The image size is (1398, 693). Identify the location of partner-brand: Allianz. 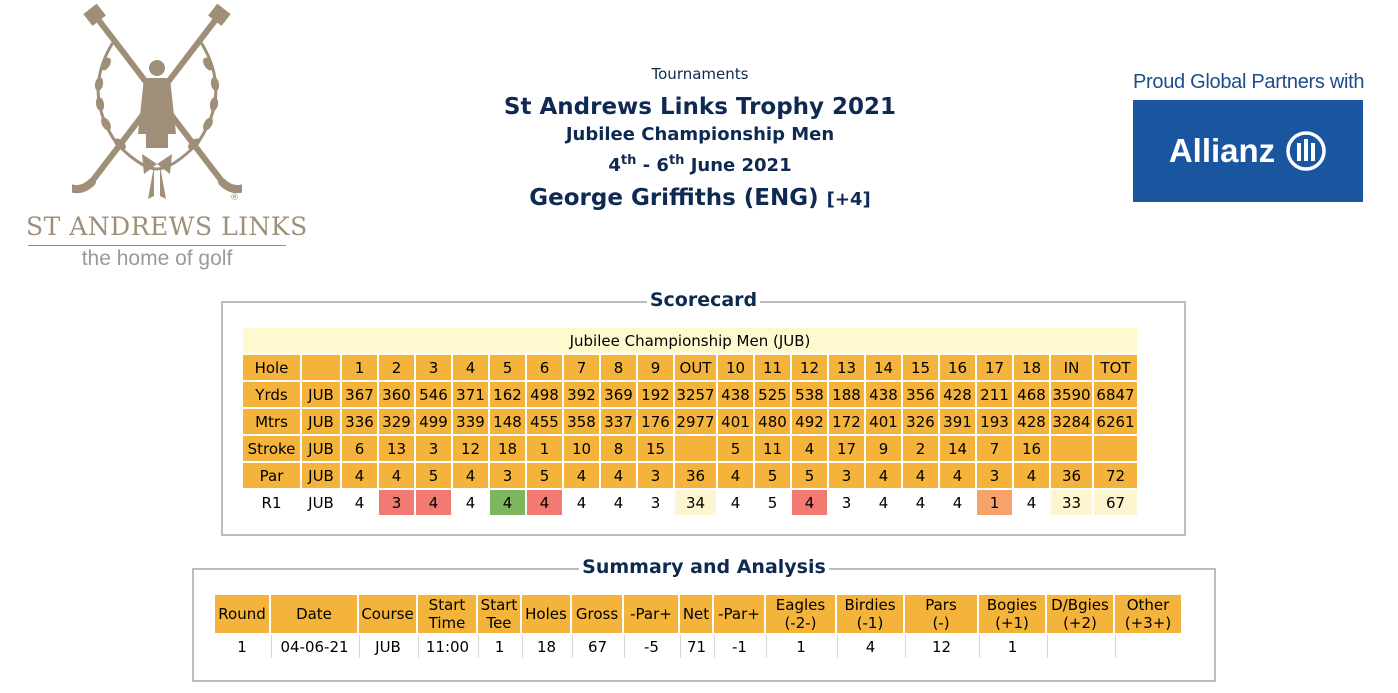
(1222, 150).